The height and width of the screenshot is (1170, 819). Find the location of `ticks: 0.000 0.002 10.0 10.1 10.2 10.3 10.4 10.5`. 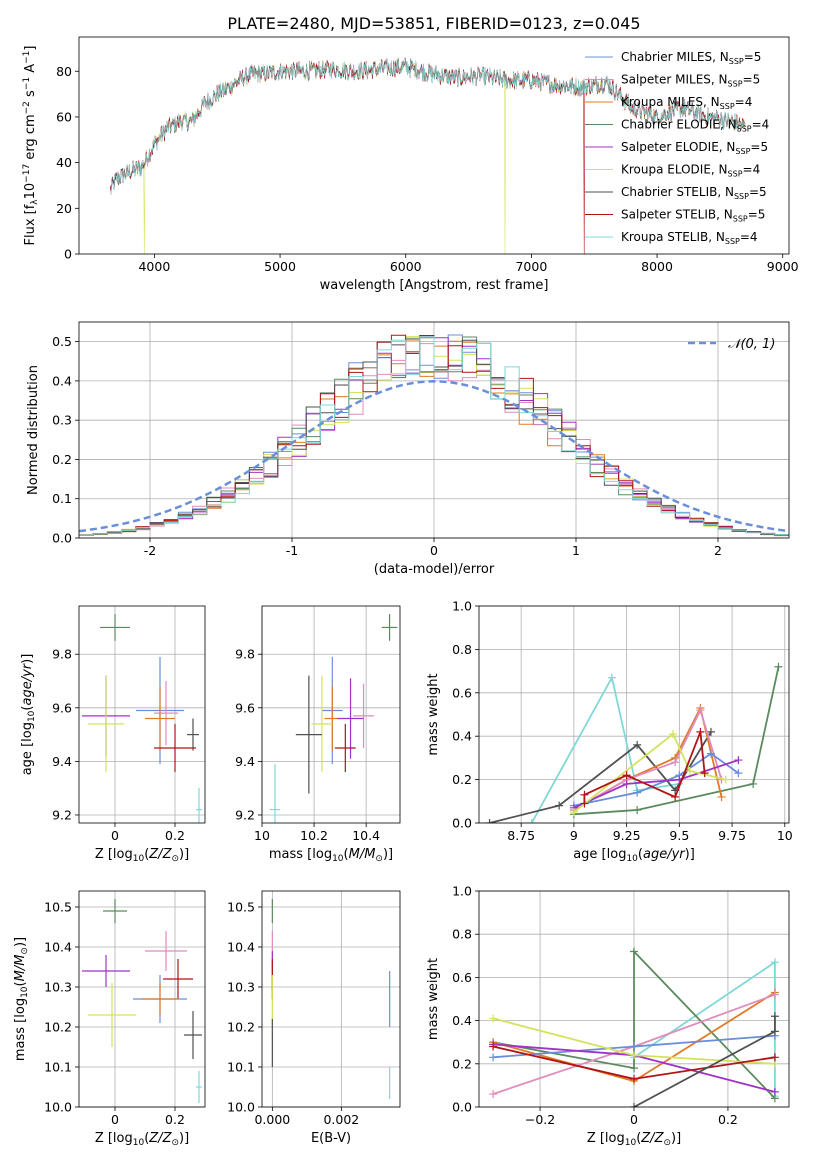

ticks: 0.000 0.002 10.0 10.1 10.2 10.3 10.4 10.5 is located at coordinates (293, 1014).